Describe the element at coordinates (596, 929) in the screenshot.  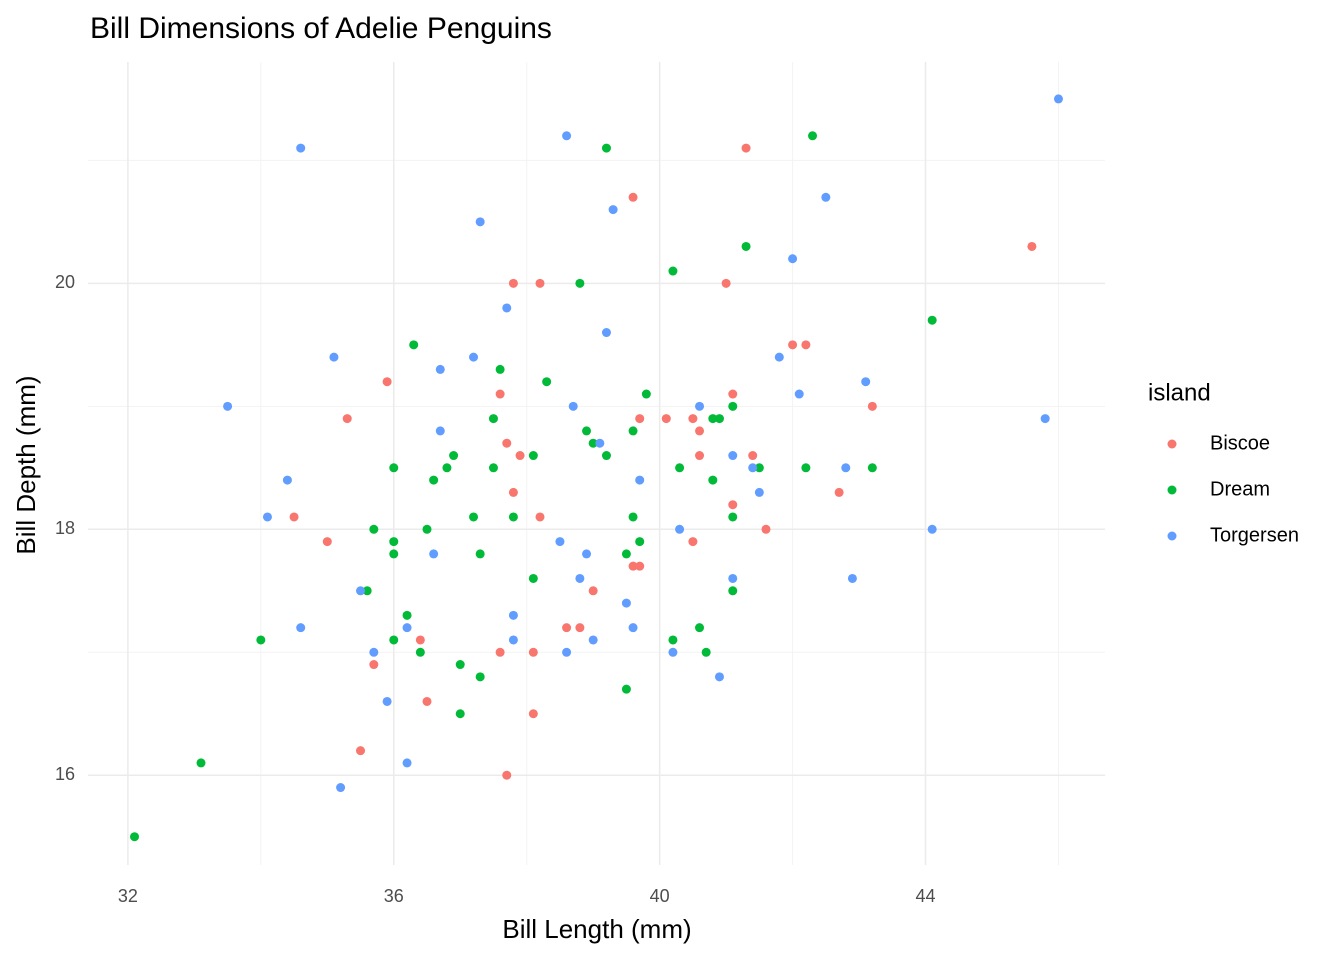
I see `x-axis-label: Bill Length (mm)` at that location.